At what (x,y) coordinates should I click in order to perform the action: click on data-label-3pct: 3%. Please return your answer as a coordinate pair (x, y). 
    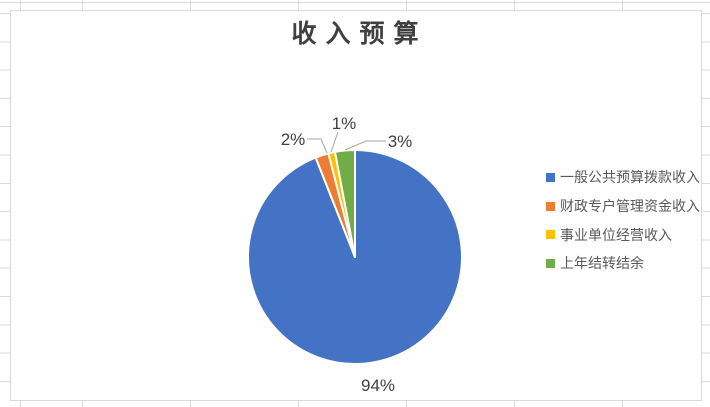
    Looking at the image, I should click on (400, 141).